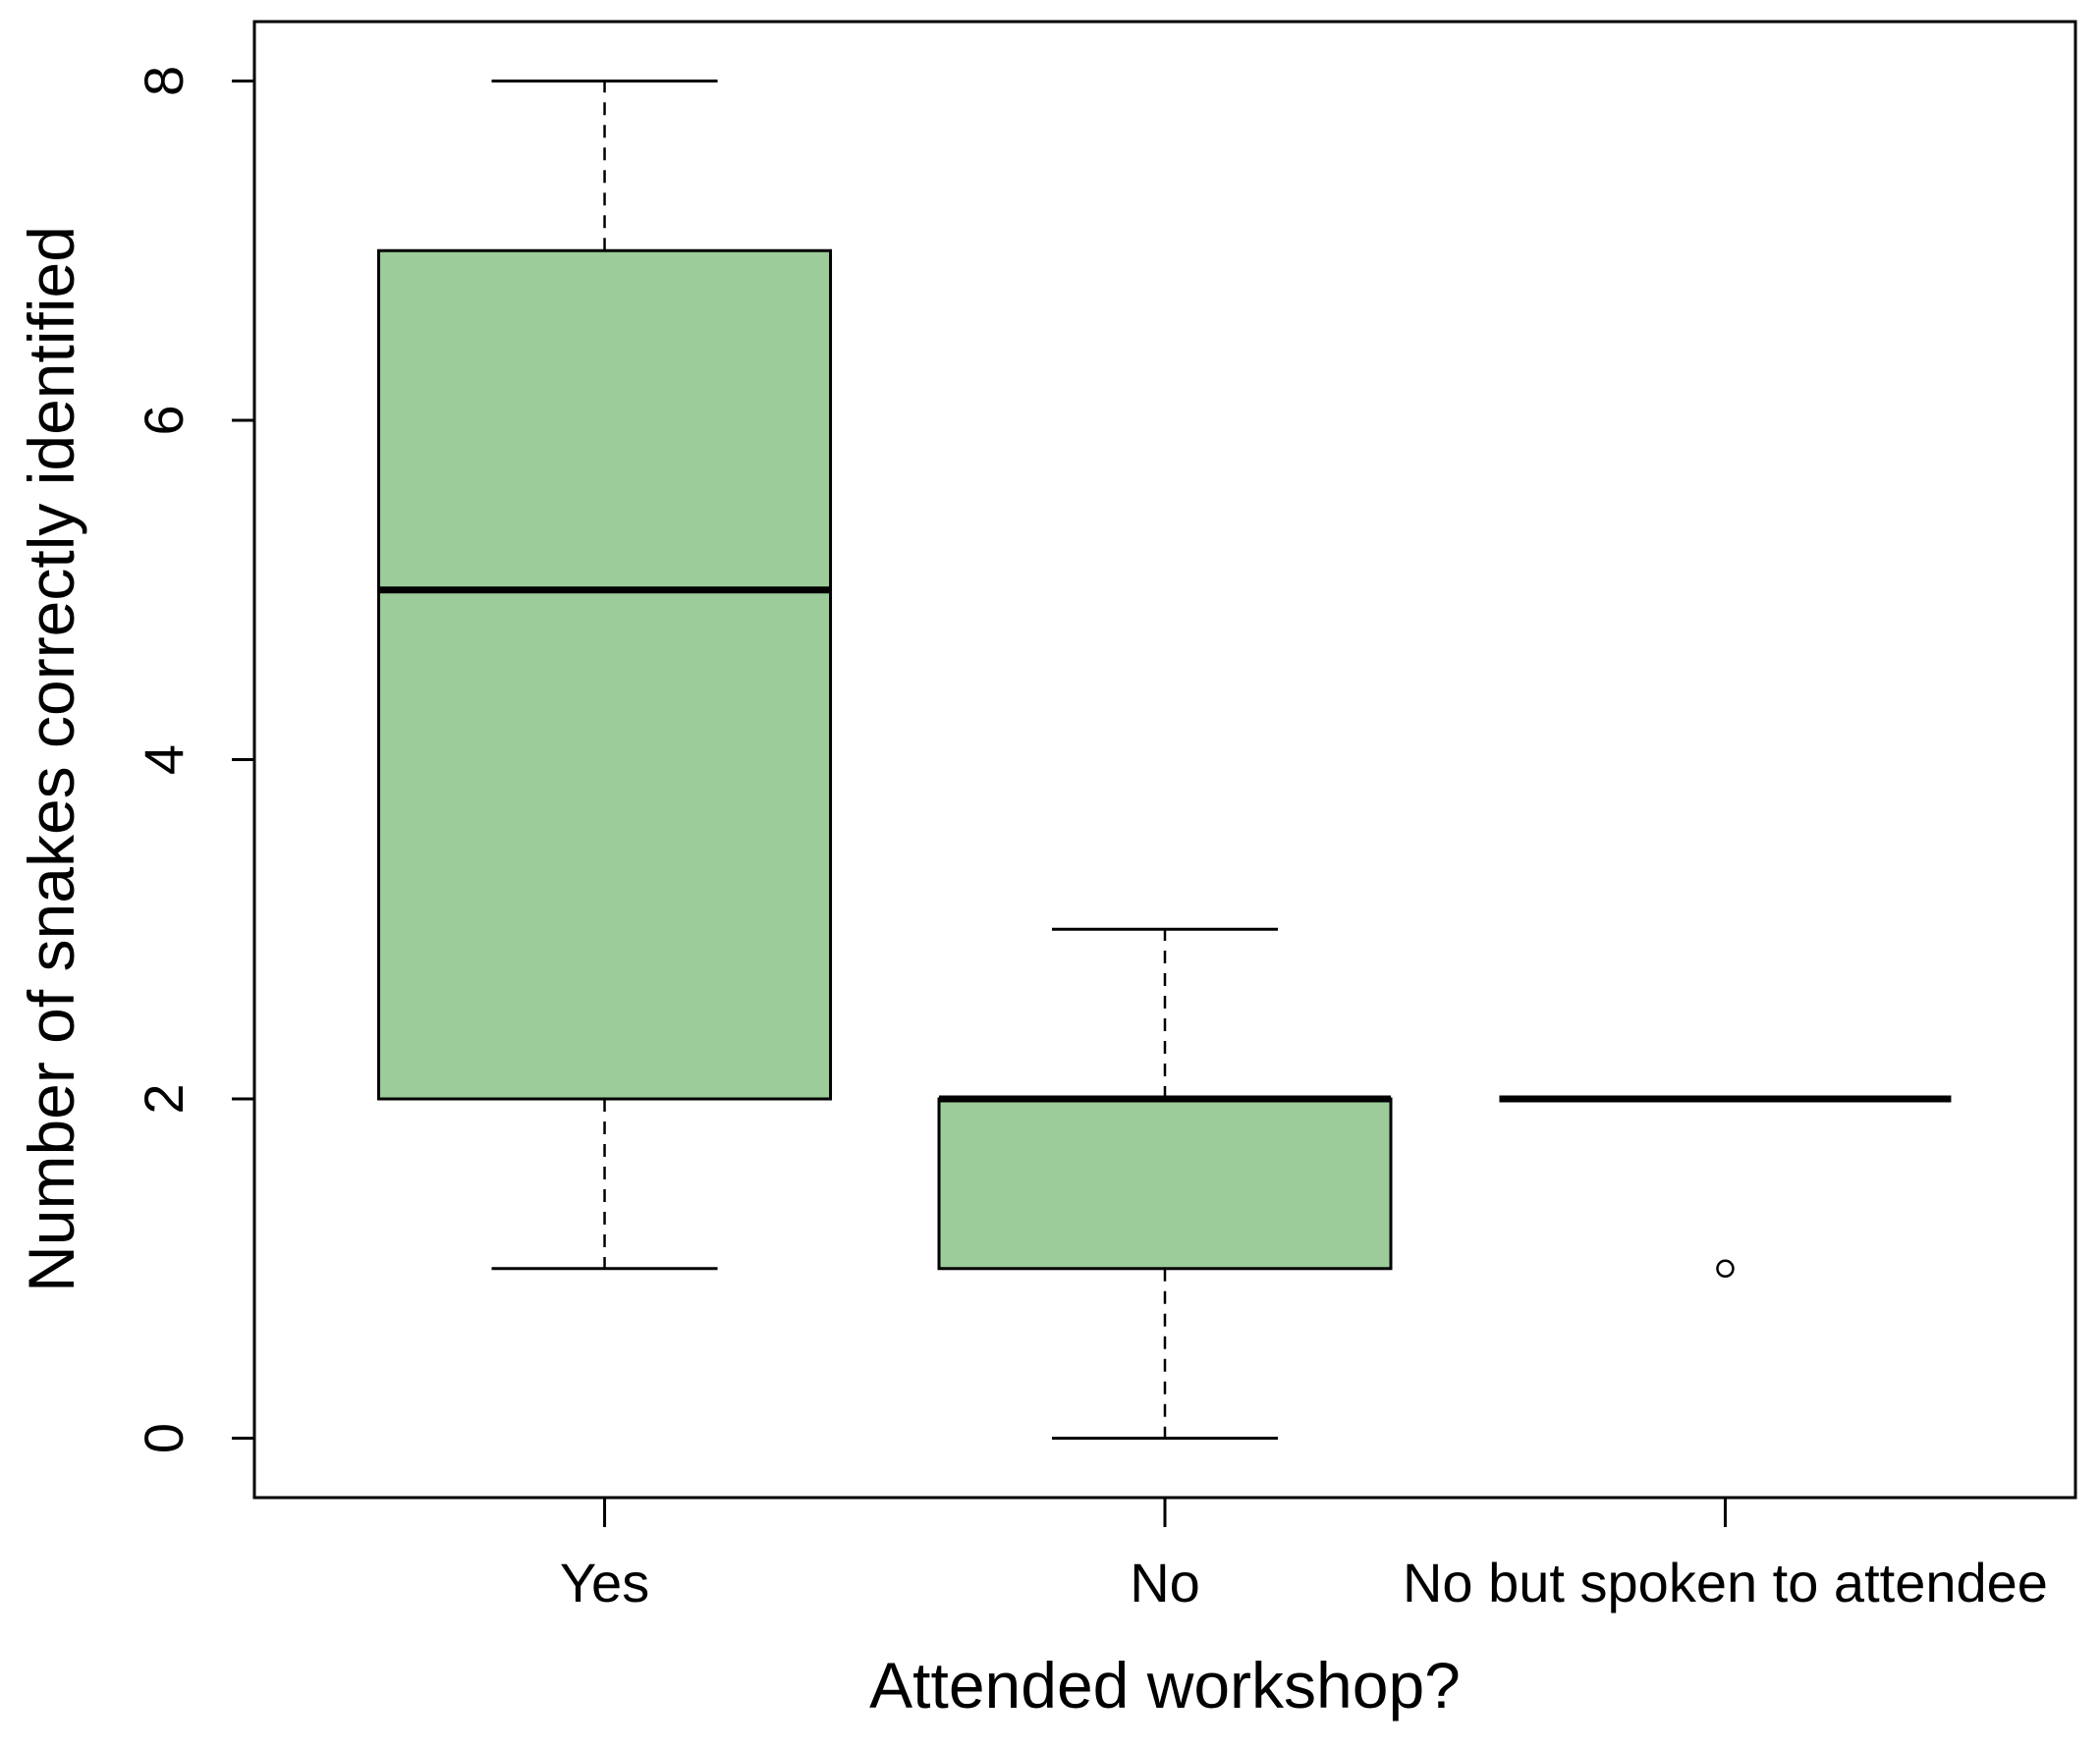 The width and height of the screenshot is (2100, 1749). Describe the element at coordinates (163, 81) in the screenshot. I see `y-tick-label: 8` at that location.